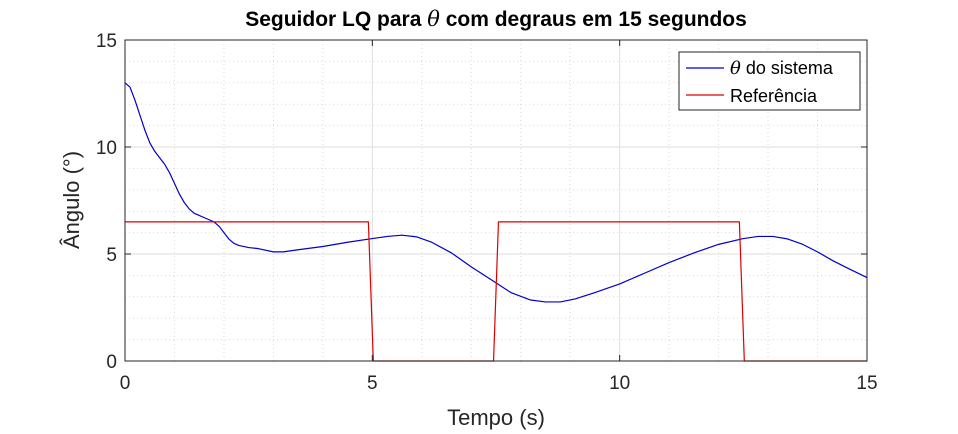 The height and width of the screenshot is (434, 958). I want to click on y-tick-label: 5, so click(111, 255).